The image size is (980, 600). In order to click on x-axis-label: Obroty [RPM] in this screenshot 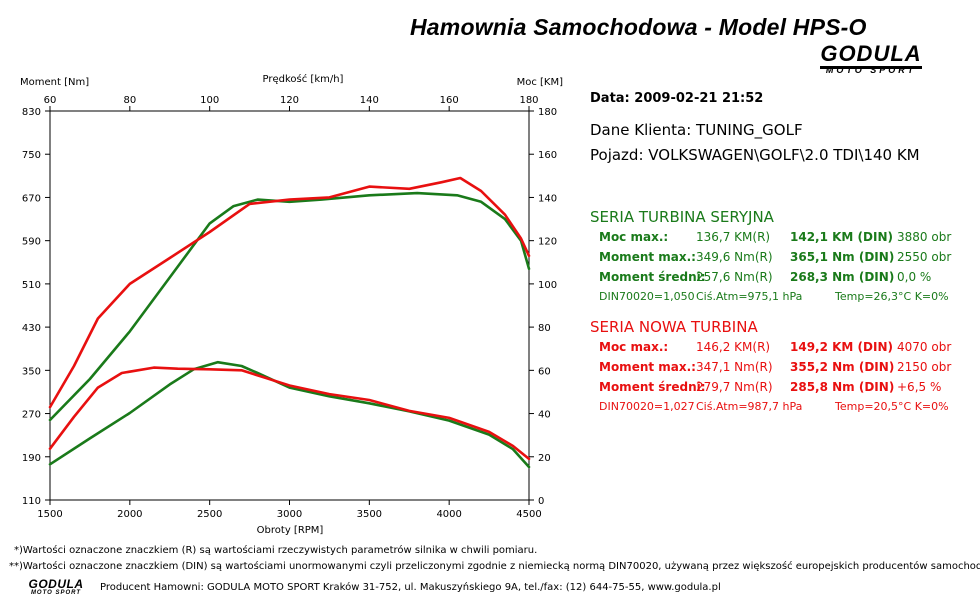, I will do `click(290, 530)`.